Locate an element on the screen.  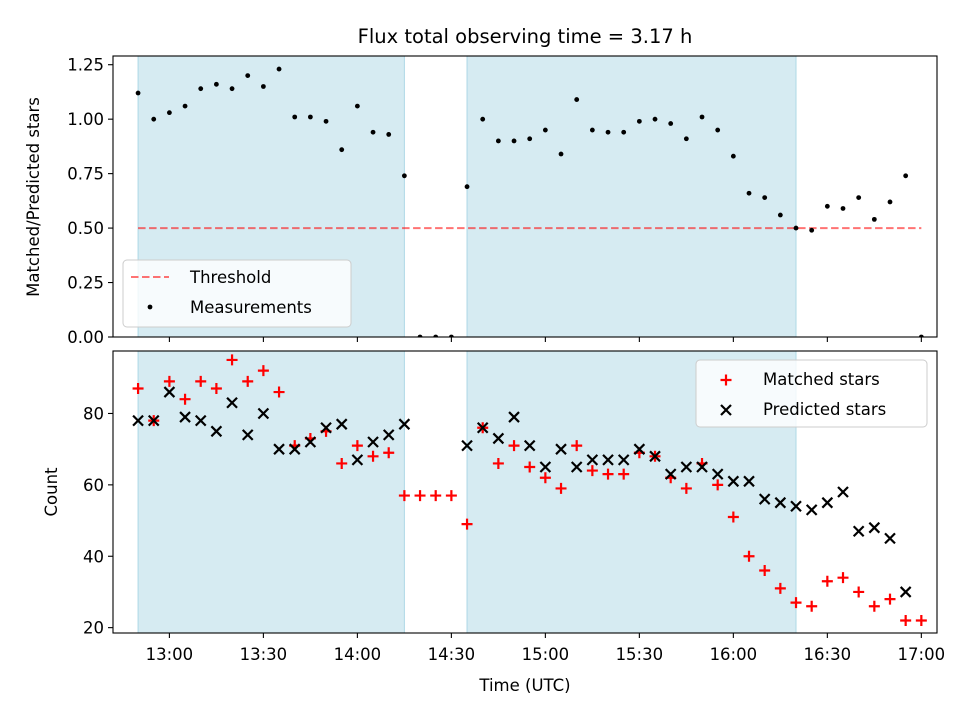
chart-title: Flux total observing time = 3.17 h is located at coordinates (525, 36).